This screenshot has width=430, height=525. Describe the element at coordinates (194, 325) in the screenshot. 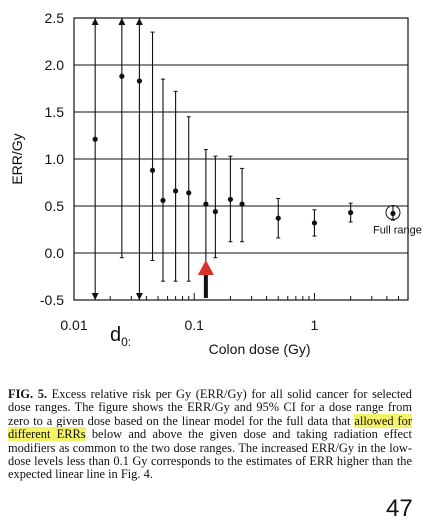

I see `x-tick-label: 0.1` at that location.